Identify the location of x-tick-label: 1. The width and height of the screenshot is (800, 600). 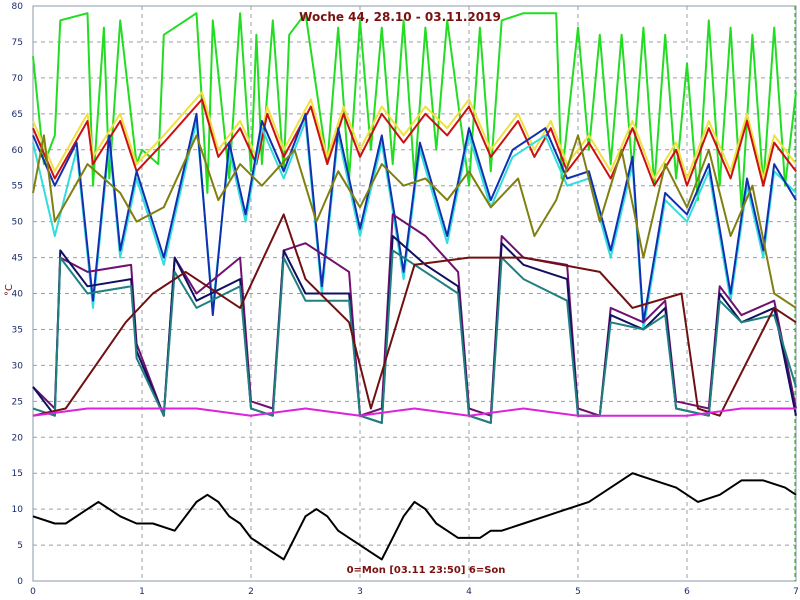
(142, 592).